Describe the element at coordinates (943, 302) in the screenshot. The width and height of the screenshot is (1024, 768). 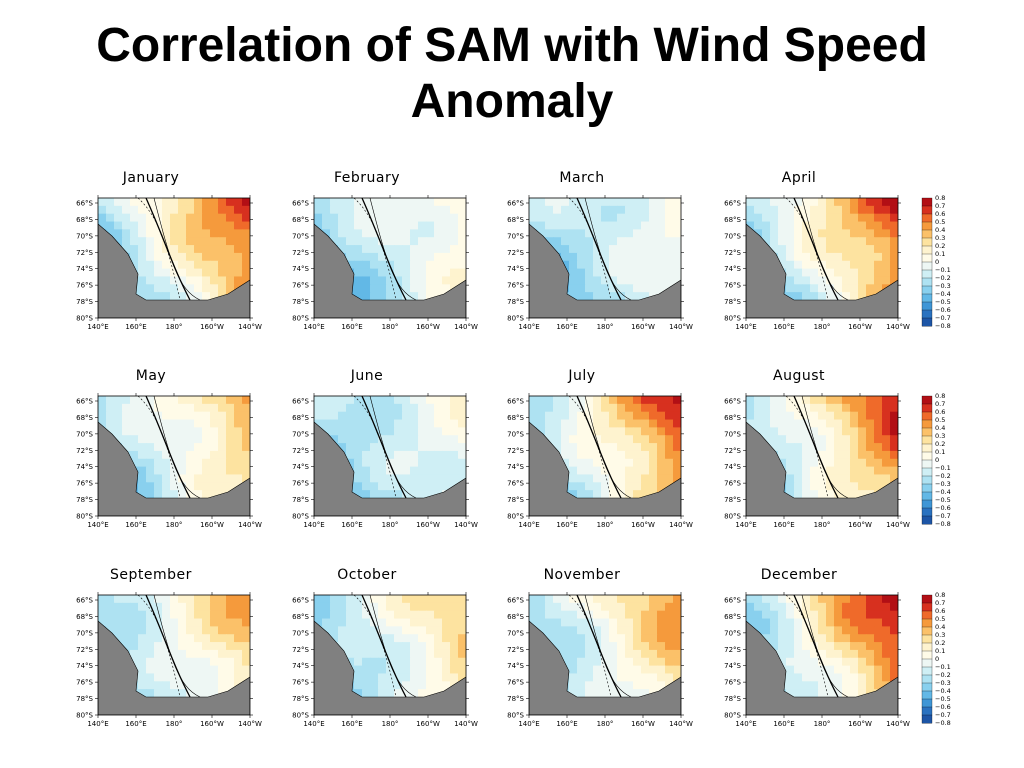
I see `colorbar-label: −0.5` at that location.